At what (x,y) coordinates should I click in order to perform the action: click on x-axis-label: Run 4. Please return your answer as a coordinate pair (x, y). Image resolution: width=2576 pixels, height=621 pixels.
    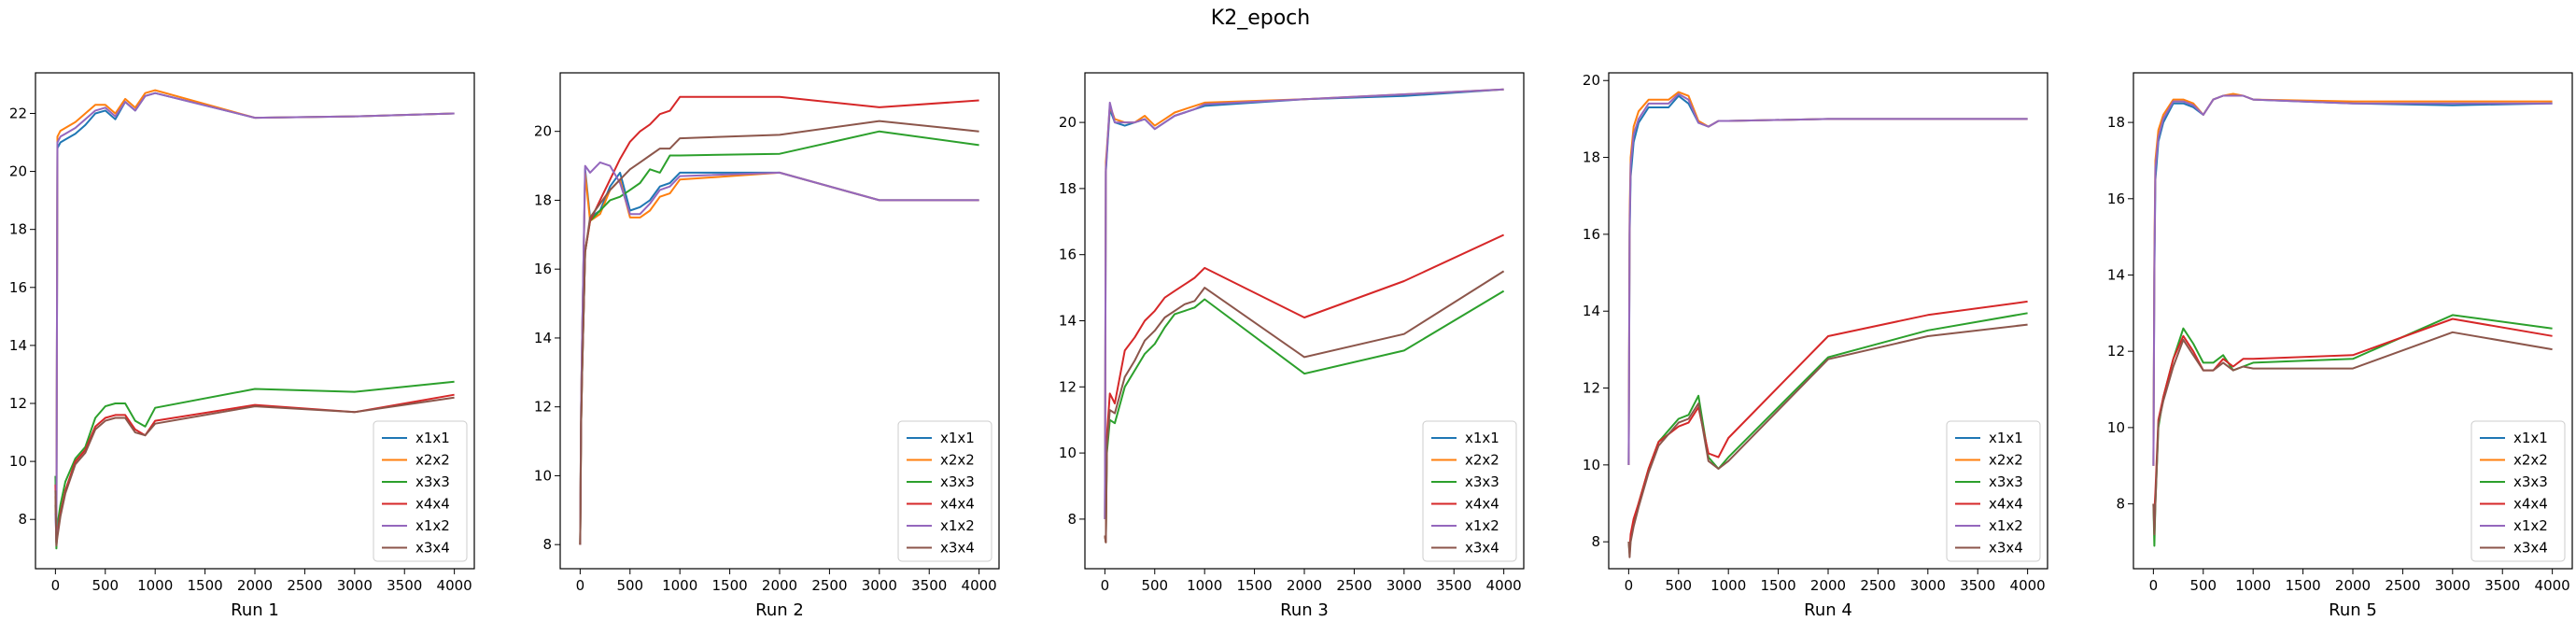
    Looking at the image, I should click on (1828, 610).